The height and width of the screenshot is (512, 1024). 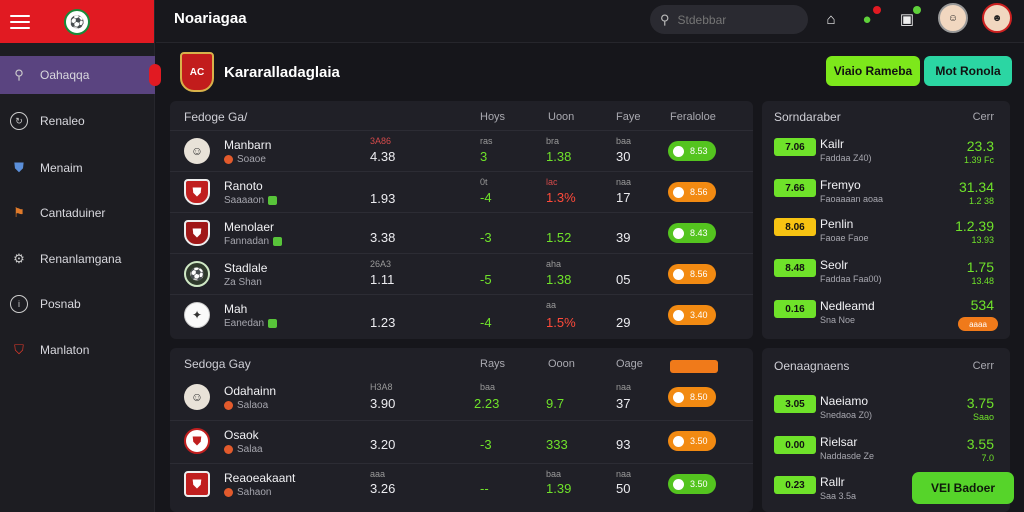 What do you see at coordinates (886, 272) in the screenshot?
I see `list-item: 8.48 Seolr Faddaa Faa00) 1.75 13.48` at bounding box center [886, 272].